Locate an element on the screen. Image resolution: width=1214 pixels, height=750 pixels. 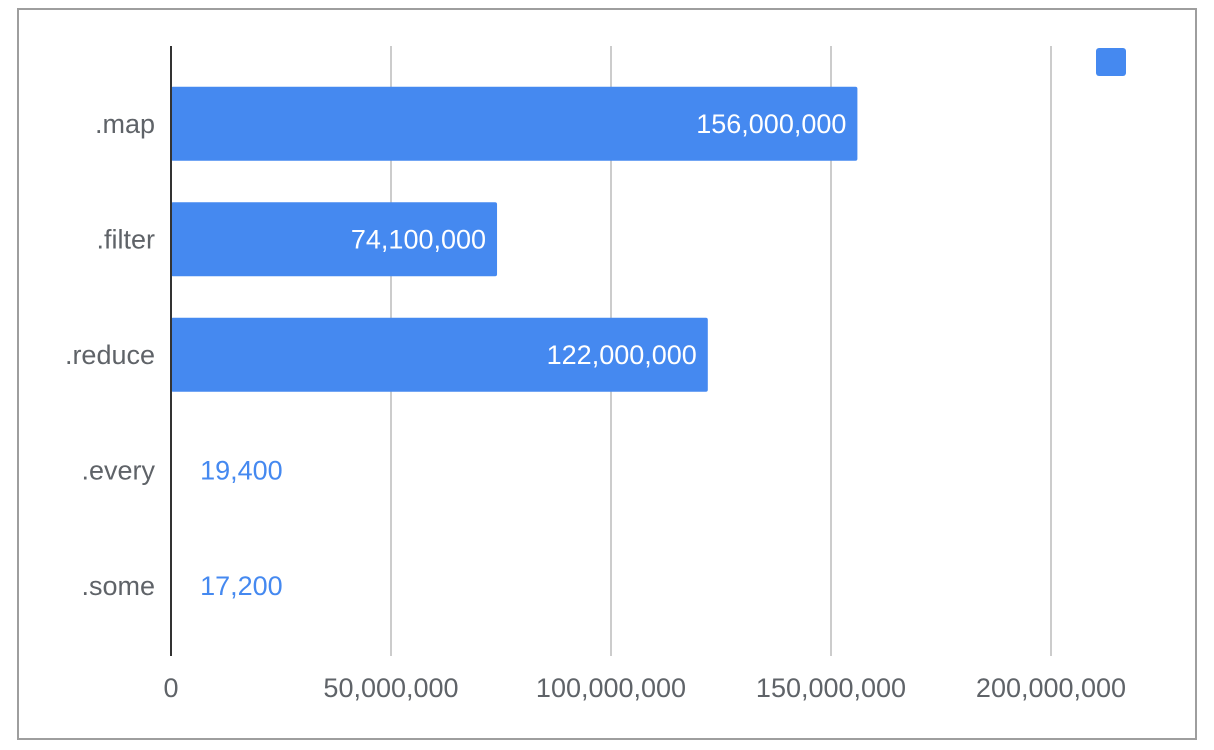
legend-swatch is located at coordinates (1111, 62).